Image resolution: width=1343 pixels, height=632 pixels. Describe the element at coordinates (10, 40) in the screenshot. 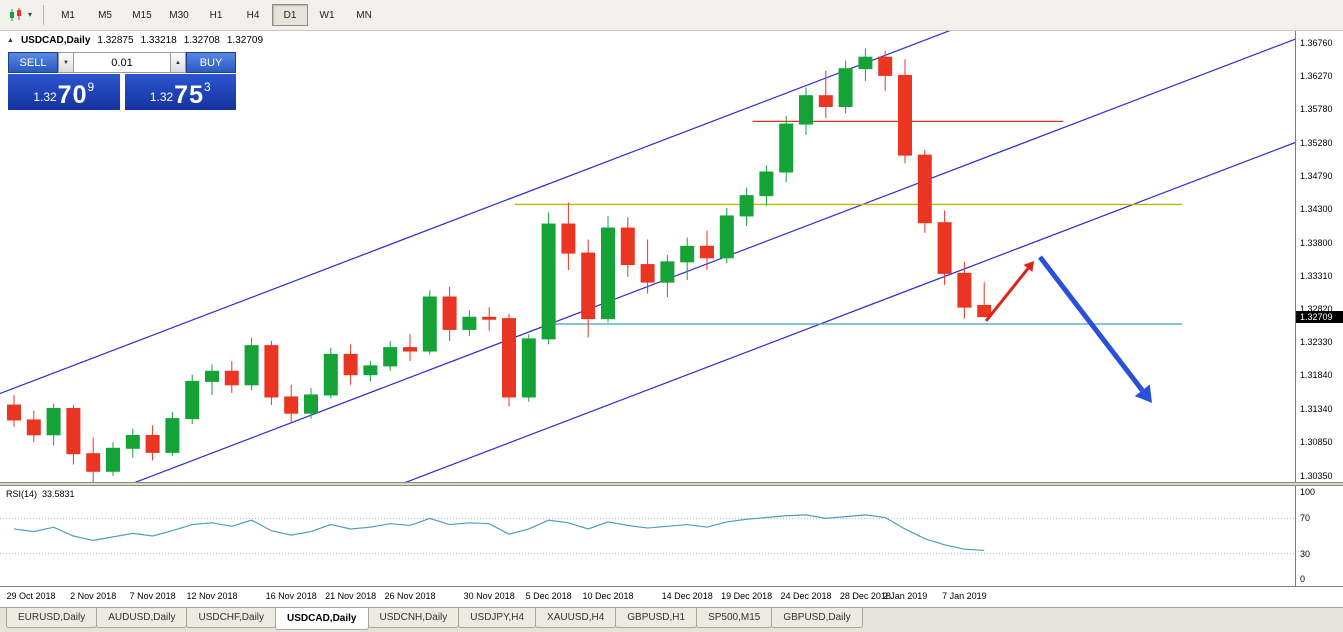

I see `collapse-icon: ▲` at that location.